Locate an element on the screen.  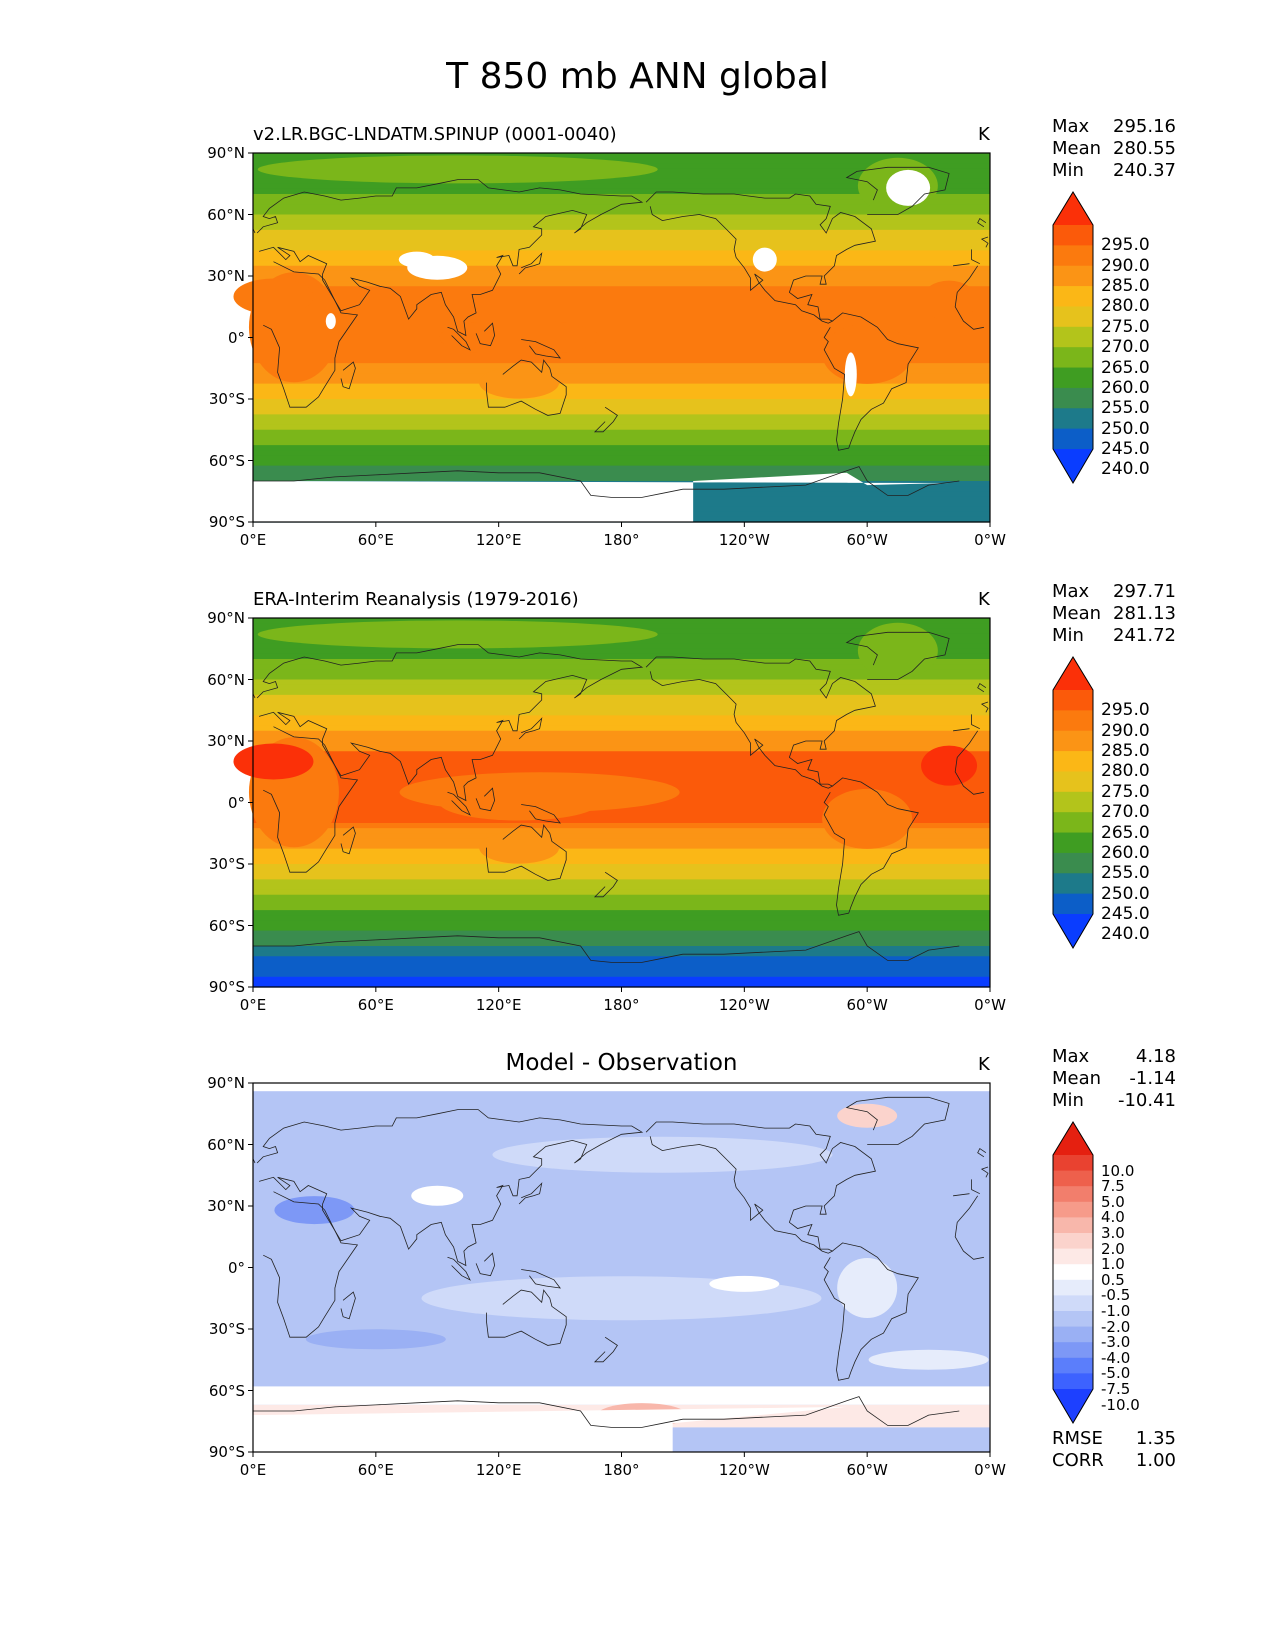
temperature-field is located at coordinates (611, 803).